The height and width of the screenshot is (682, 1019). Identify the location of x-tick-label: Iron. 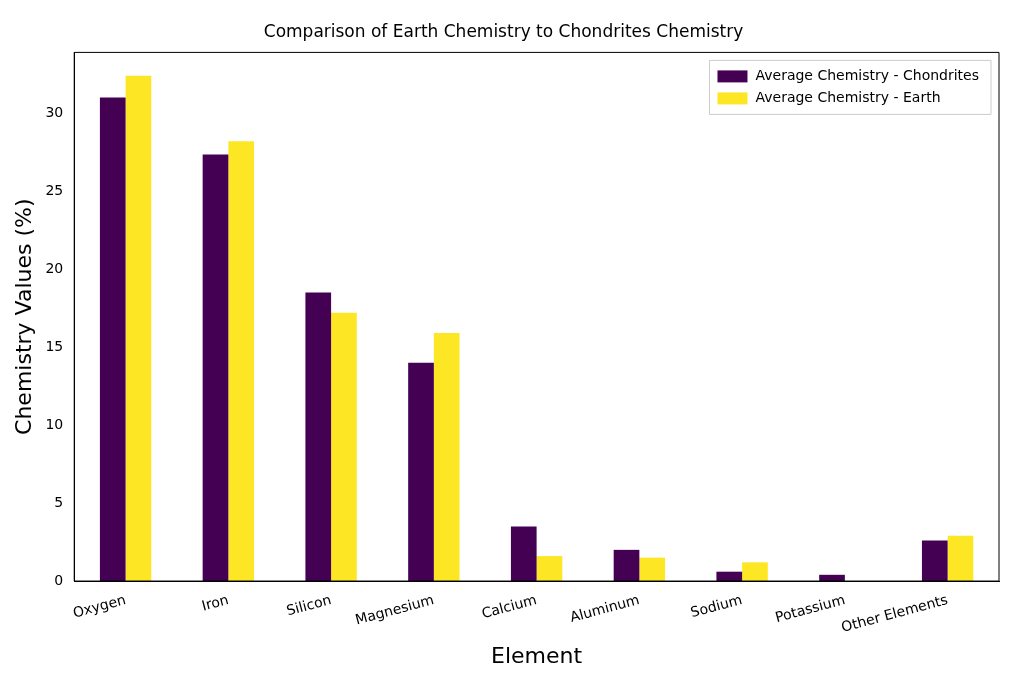
(215, 602).